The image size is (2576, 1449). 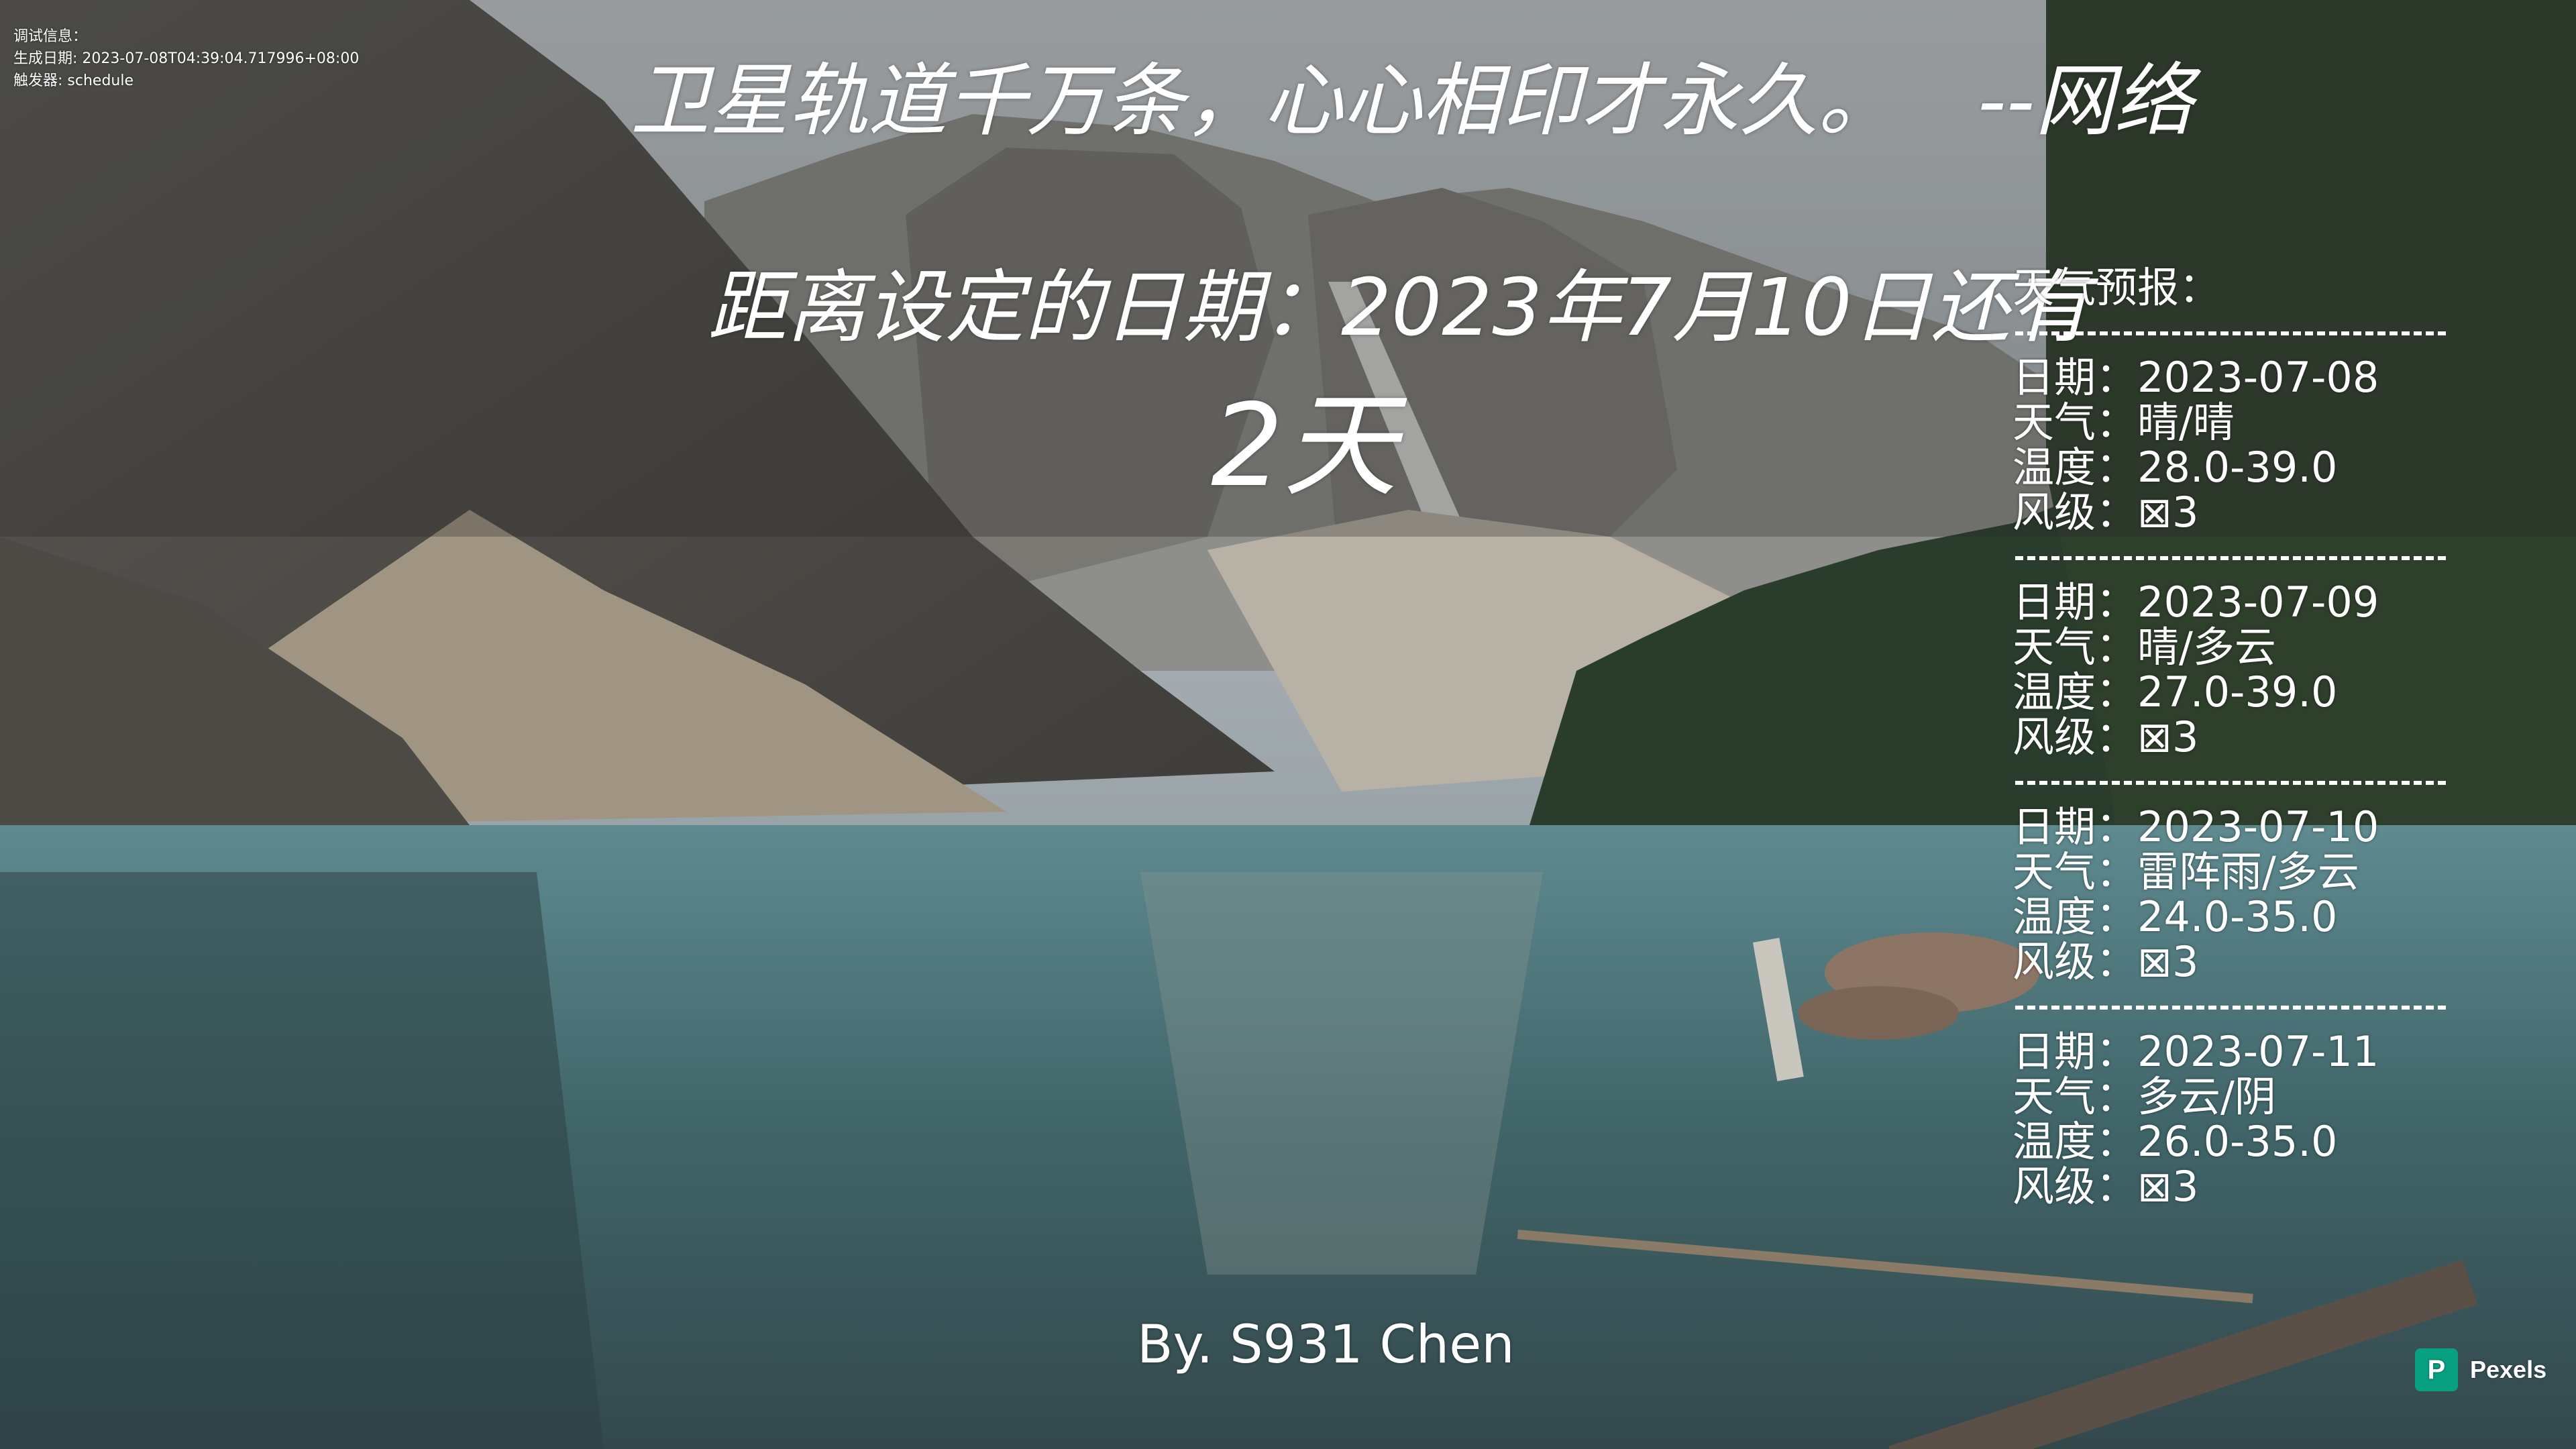 I want to click on weather-date: 日期：2023-07-08, so click(x=2195, y=377).